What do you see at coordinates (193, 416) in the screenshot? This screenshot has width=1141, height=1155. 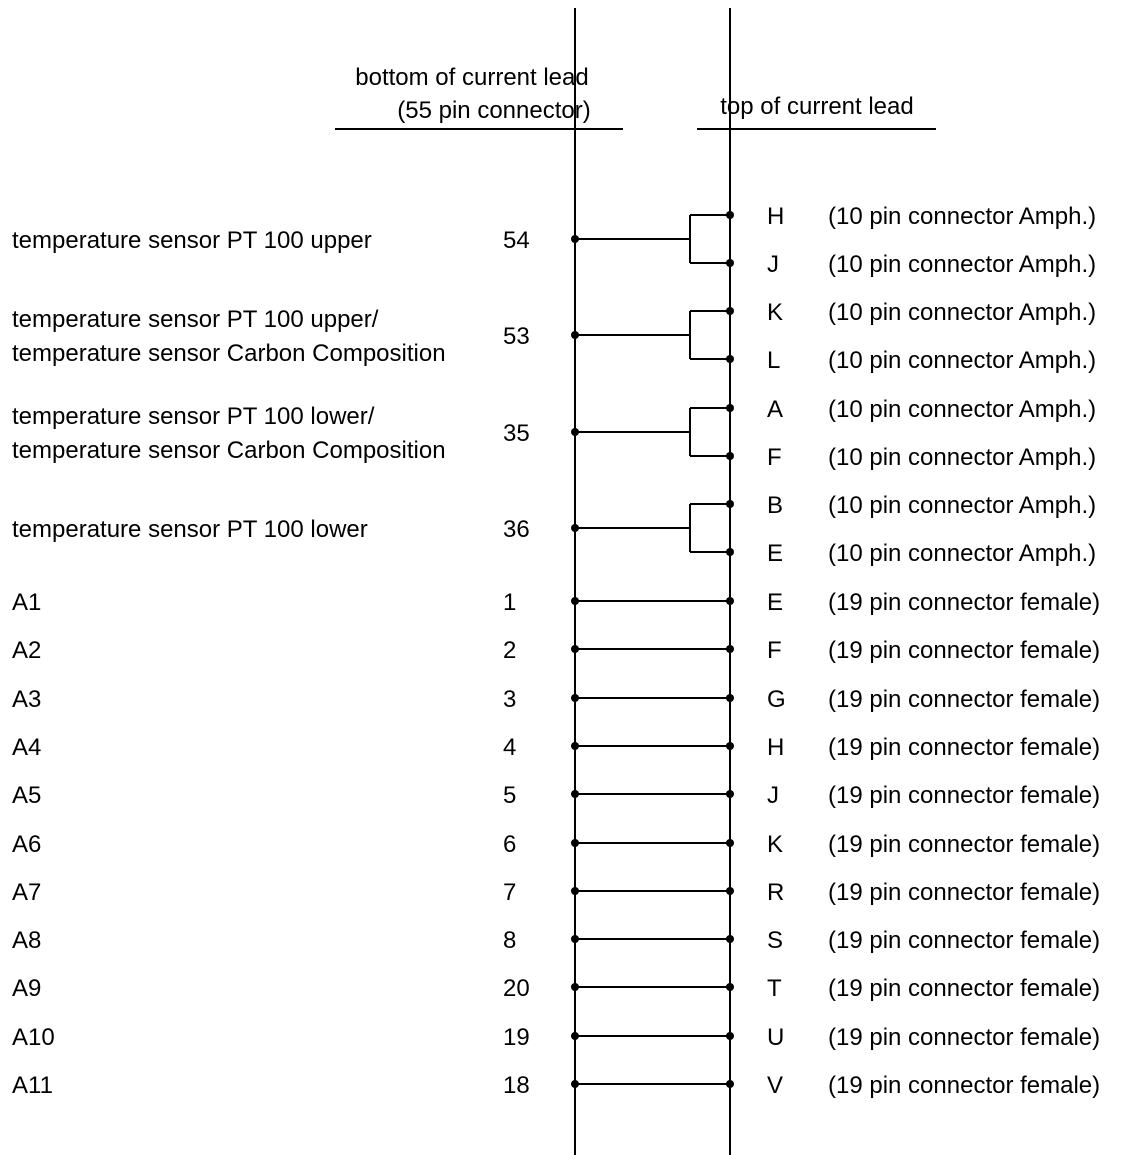 I see `sensor-label-line: temperature sensor PT 100 lower/` at bounding box center [193, 416].